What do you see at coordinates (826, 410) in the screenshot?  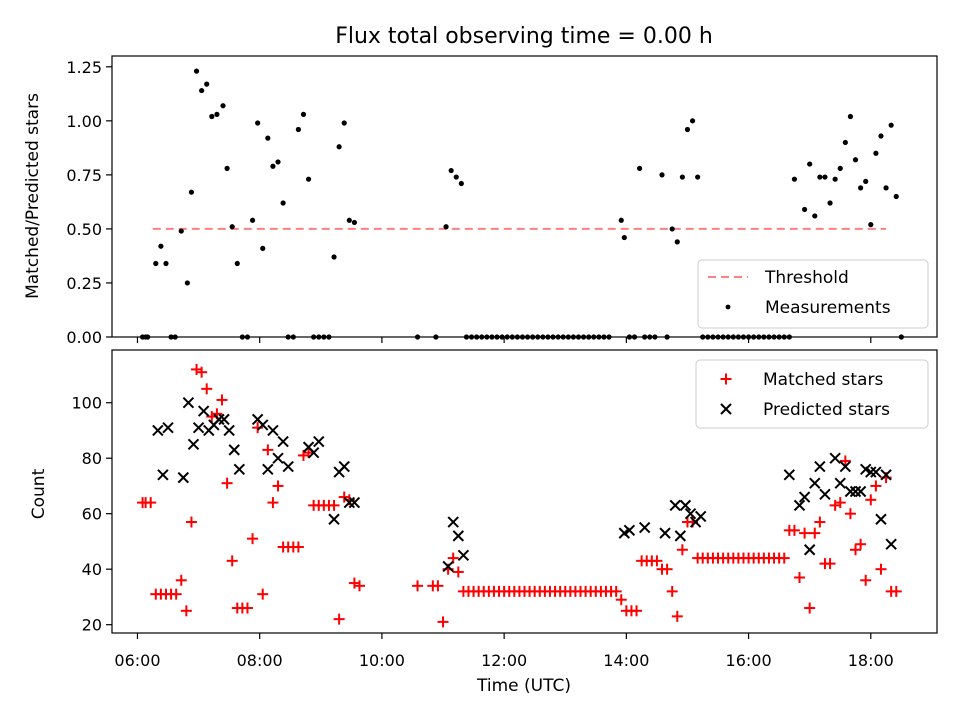 I see `legend-predicted-label: Predicted stars` at bounding box center [826, 410].